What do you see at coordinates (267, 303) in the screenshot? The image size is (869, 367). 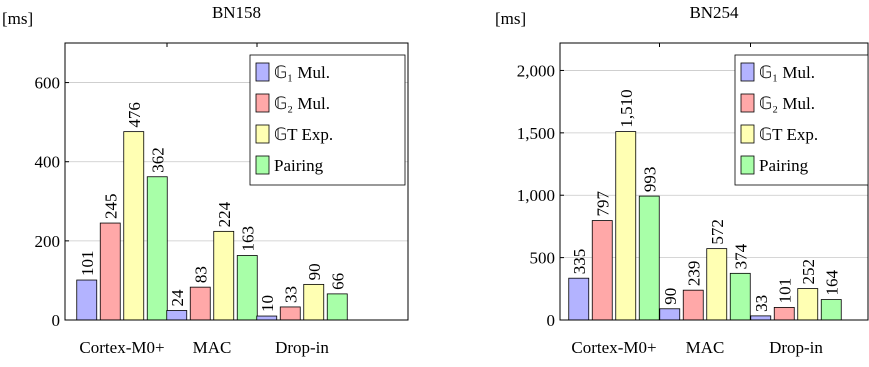 I see `data-label: 10` at bounding box center [267, 303].